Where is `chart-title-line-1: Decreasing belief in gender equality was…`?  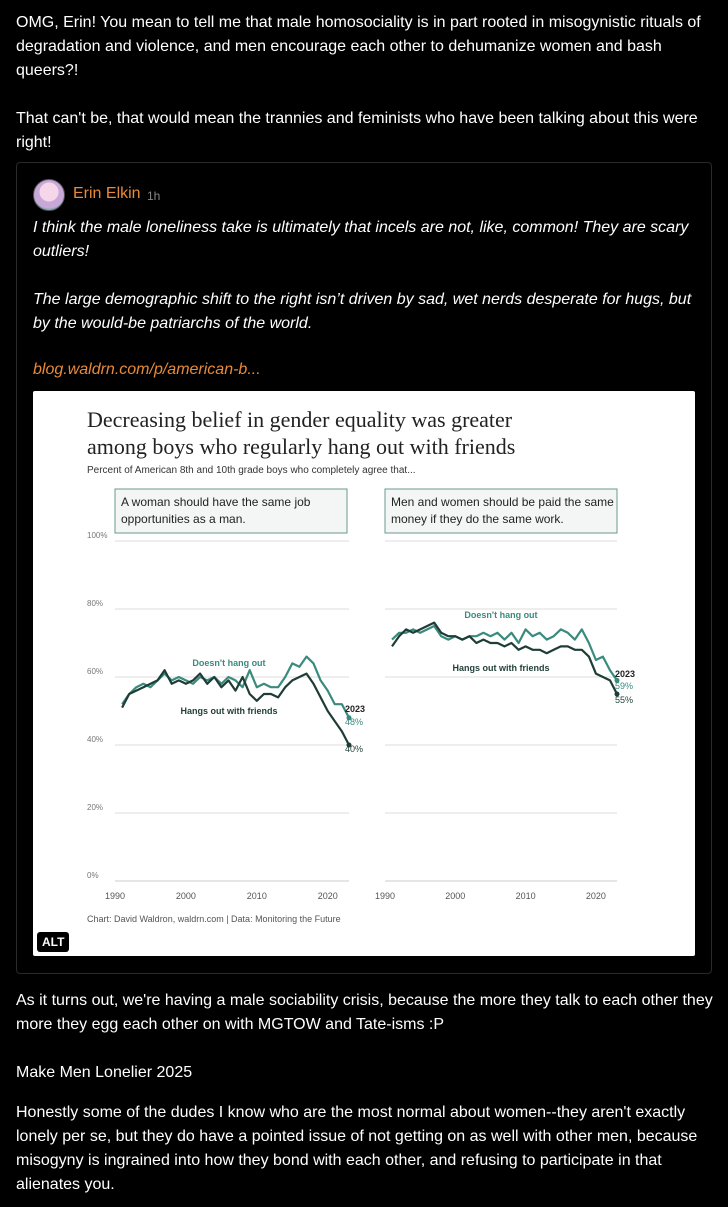 chart-title-line-1: Decreasing belief in gender equality was… is located at coordinates (300, 419).